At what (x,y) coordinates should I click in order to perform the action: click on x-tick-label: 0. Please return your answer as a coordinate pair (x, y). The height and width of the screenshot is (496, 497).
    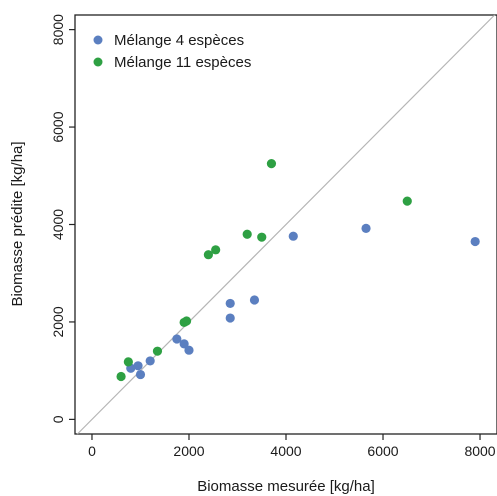
    Looking at the image, I should click on (92, 451).